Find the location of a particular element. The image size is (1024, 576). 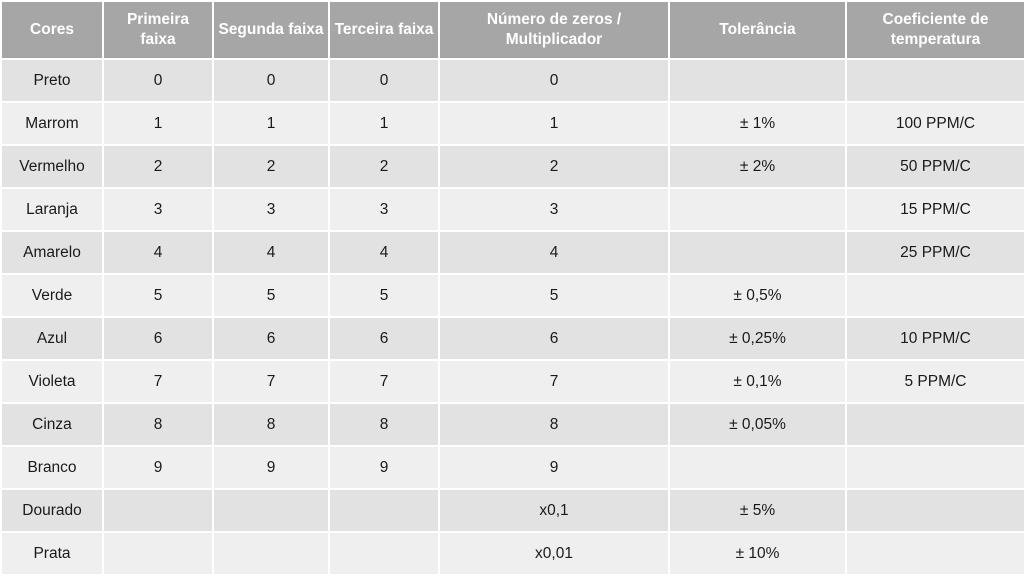

table-row: Violeta 7 7 7 7 ± 0,1% 5 PPM/C is located at coordinates (513, 381).